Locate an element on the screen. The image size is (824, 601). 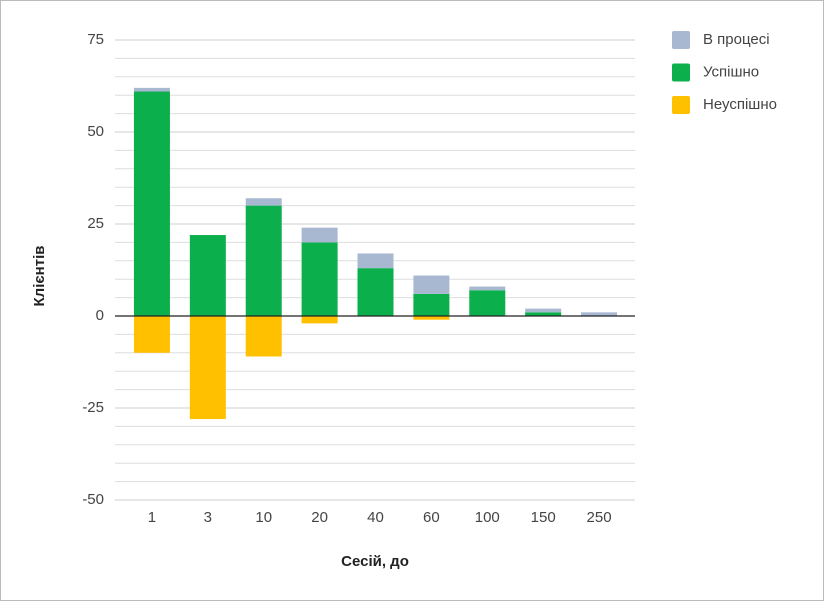
x-tick-label: 100 is located at coordinates (487, 517).